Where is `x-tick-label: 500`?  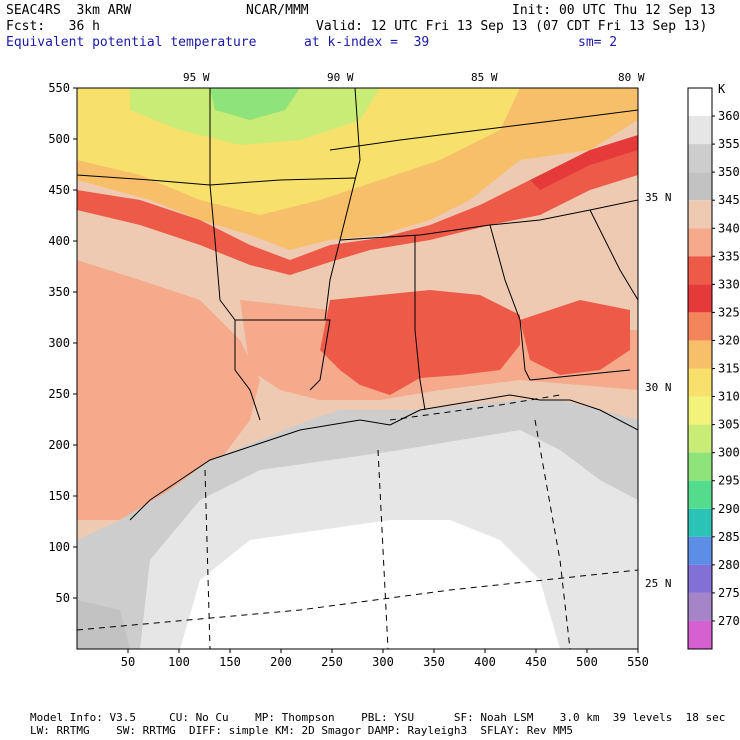
x-tick-label: 500 is located at coordinates (587, 662).